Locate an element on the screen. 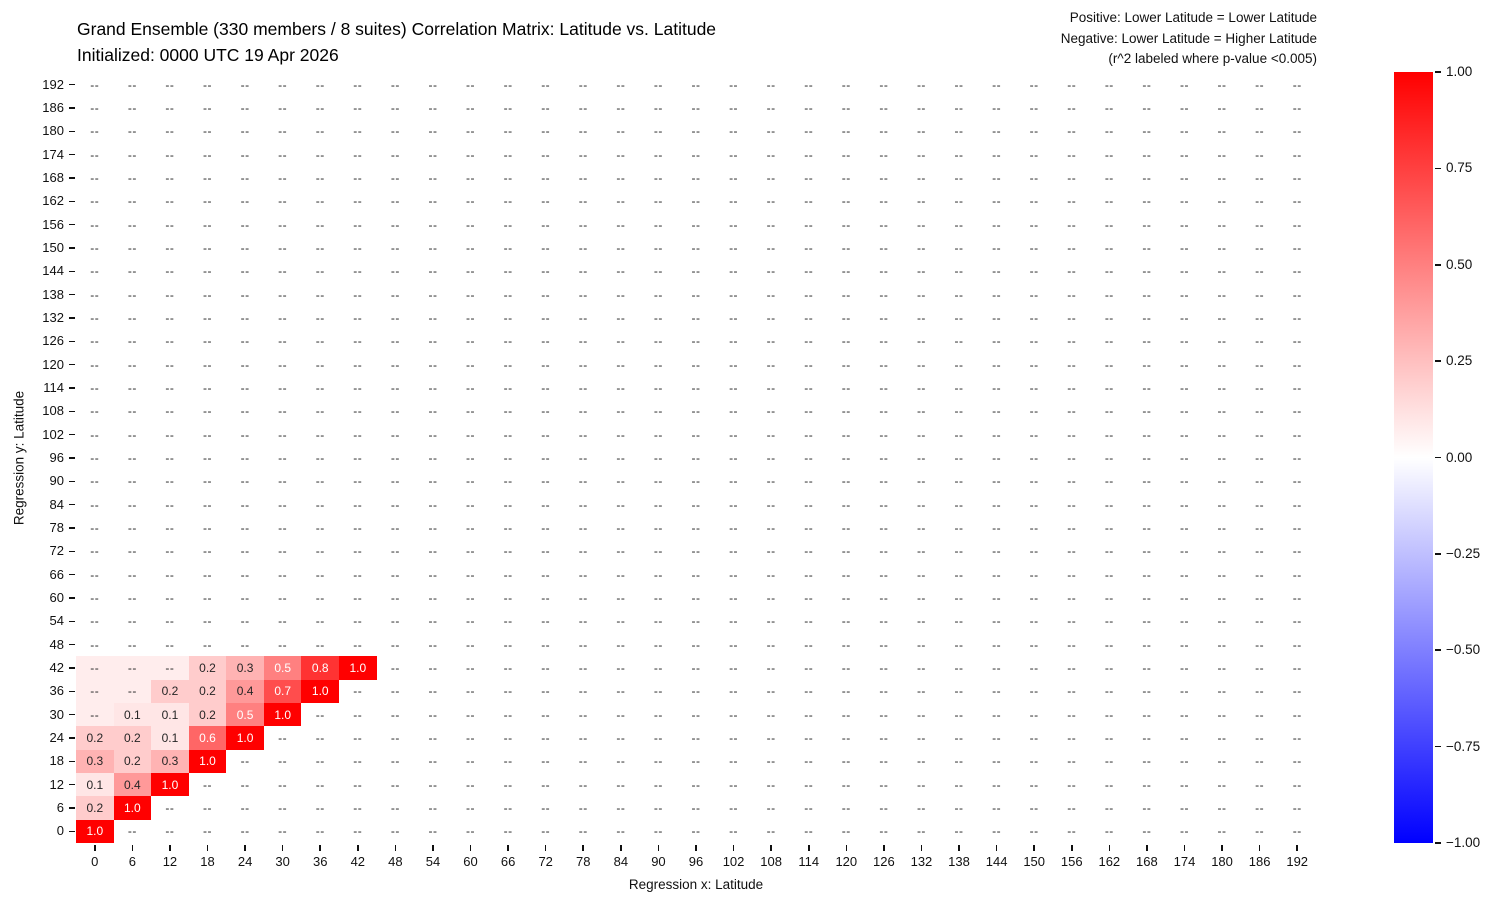  x-tick-label: 24 is located at coordinates (245, 861).